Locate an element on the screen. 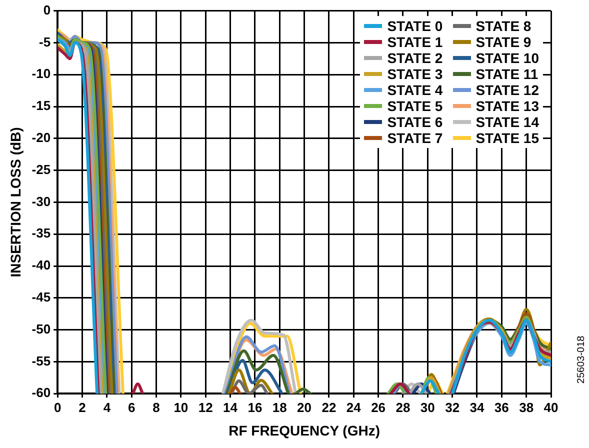 This screenshot has height=448, width=589. legend-label: STATE 6 is located at coordinates (415, 122).